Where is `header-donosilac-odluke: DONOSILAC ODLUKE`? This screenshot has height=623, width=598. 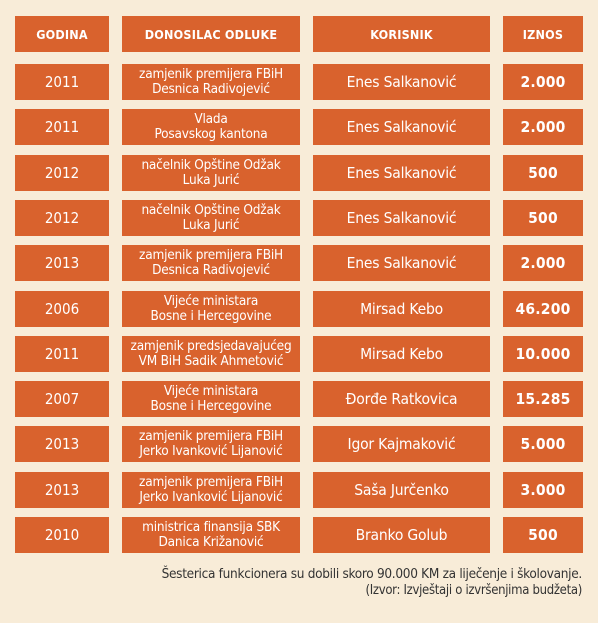
header-donosilac-odluke: DONOSILAC ODLUKE is located at coordinates (211, 34).